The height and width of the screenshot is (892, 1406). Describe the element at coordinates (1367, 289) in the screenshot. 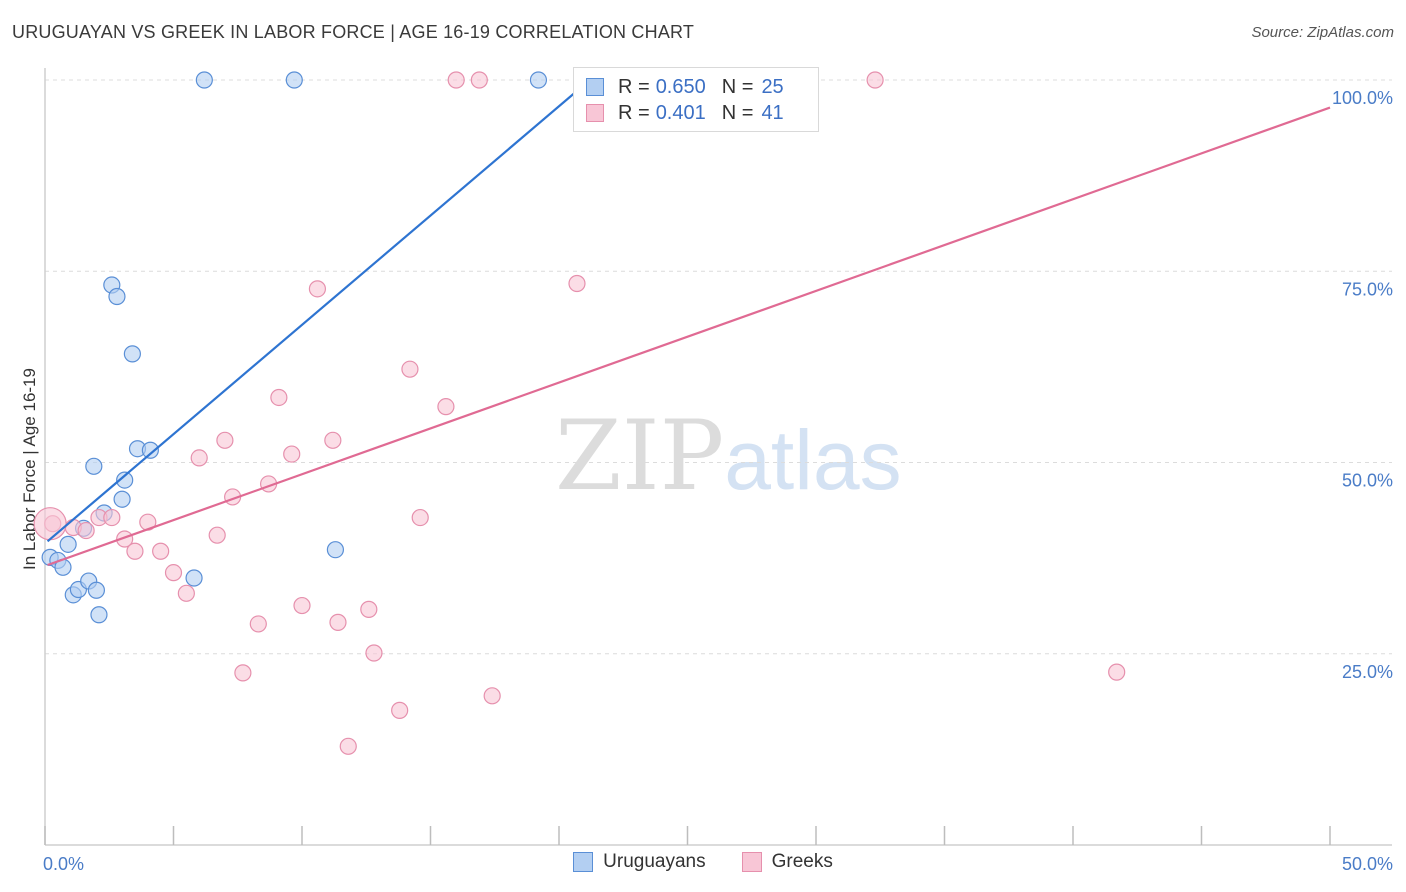

I see `y-tick-label-75: 75.0%` at that location.